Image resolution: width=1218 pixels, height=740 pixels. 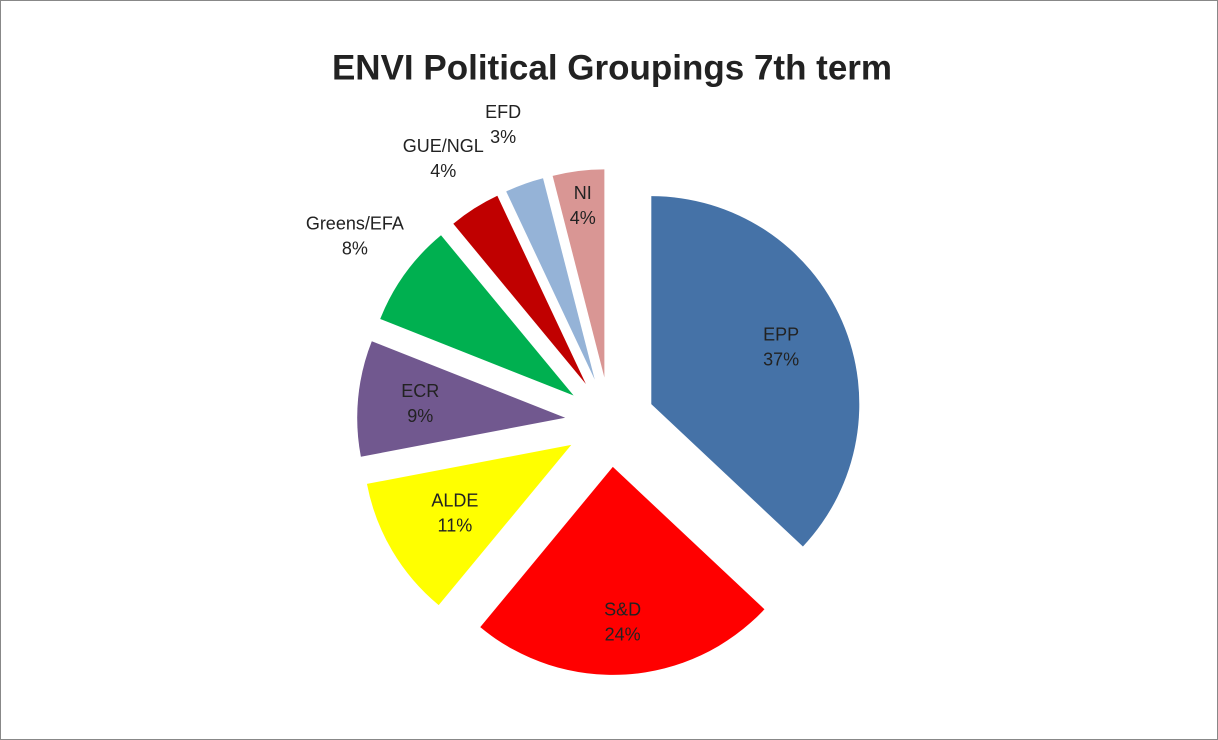 I want to click on slice-label-value: 9%, so click(x=420, y=416).